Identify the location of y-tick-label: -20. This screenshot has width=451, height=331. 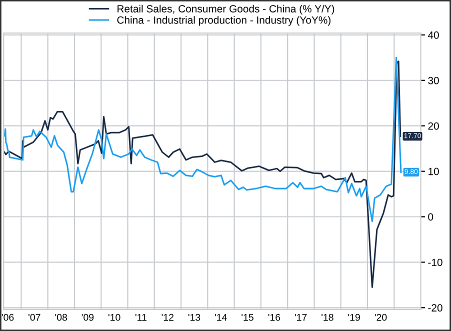
(435, 308).